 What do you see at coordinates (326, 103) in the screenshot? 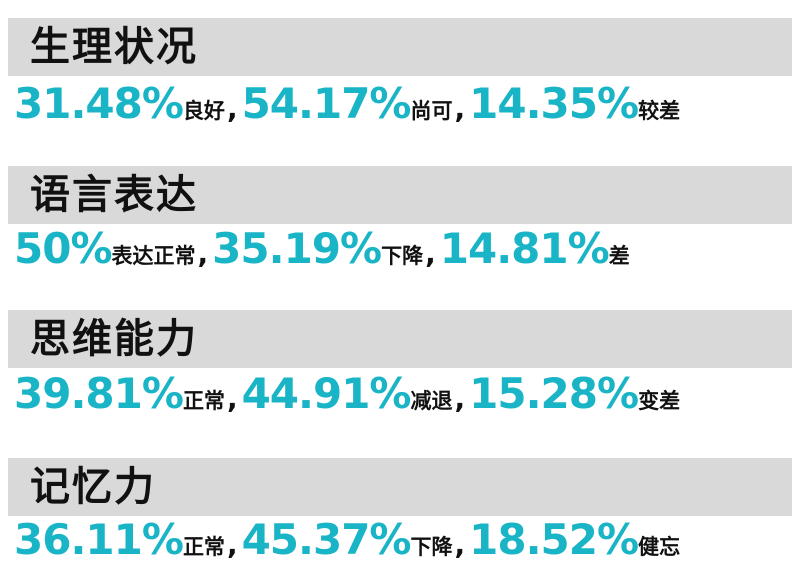
I see `stat-value: 54.17%` at bounding box center [326, 103].